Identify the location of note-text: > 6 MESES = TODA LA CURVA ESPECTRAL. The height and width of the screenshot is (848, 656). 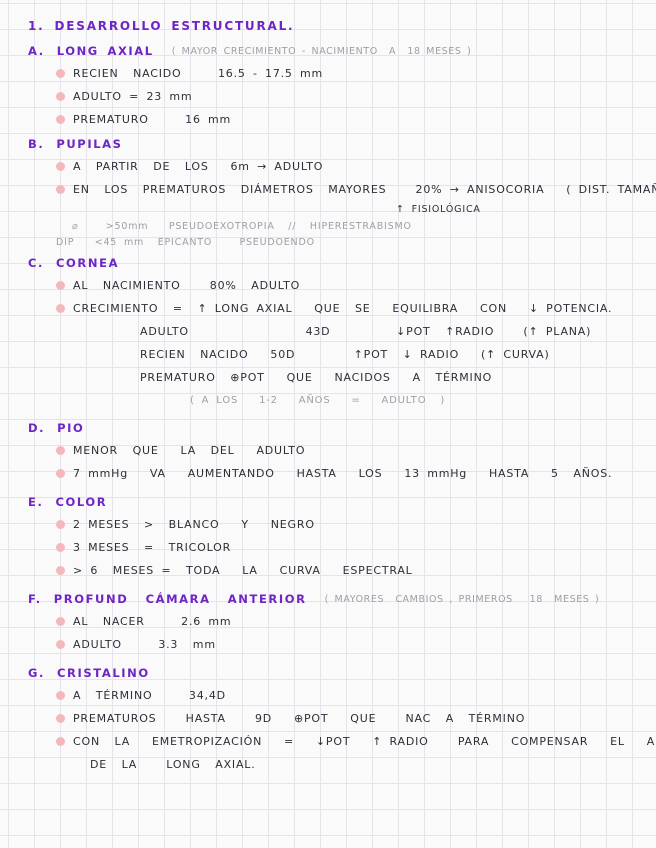
(243, 570).